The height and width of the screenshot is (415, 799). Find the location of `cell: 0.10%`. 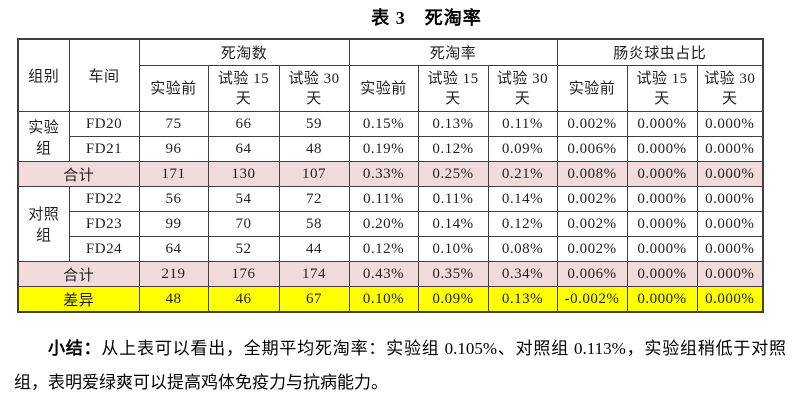

cell: 0.10% is located at coordinates (453, 249).